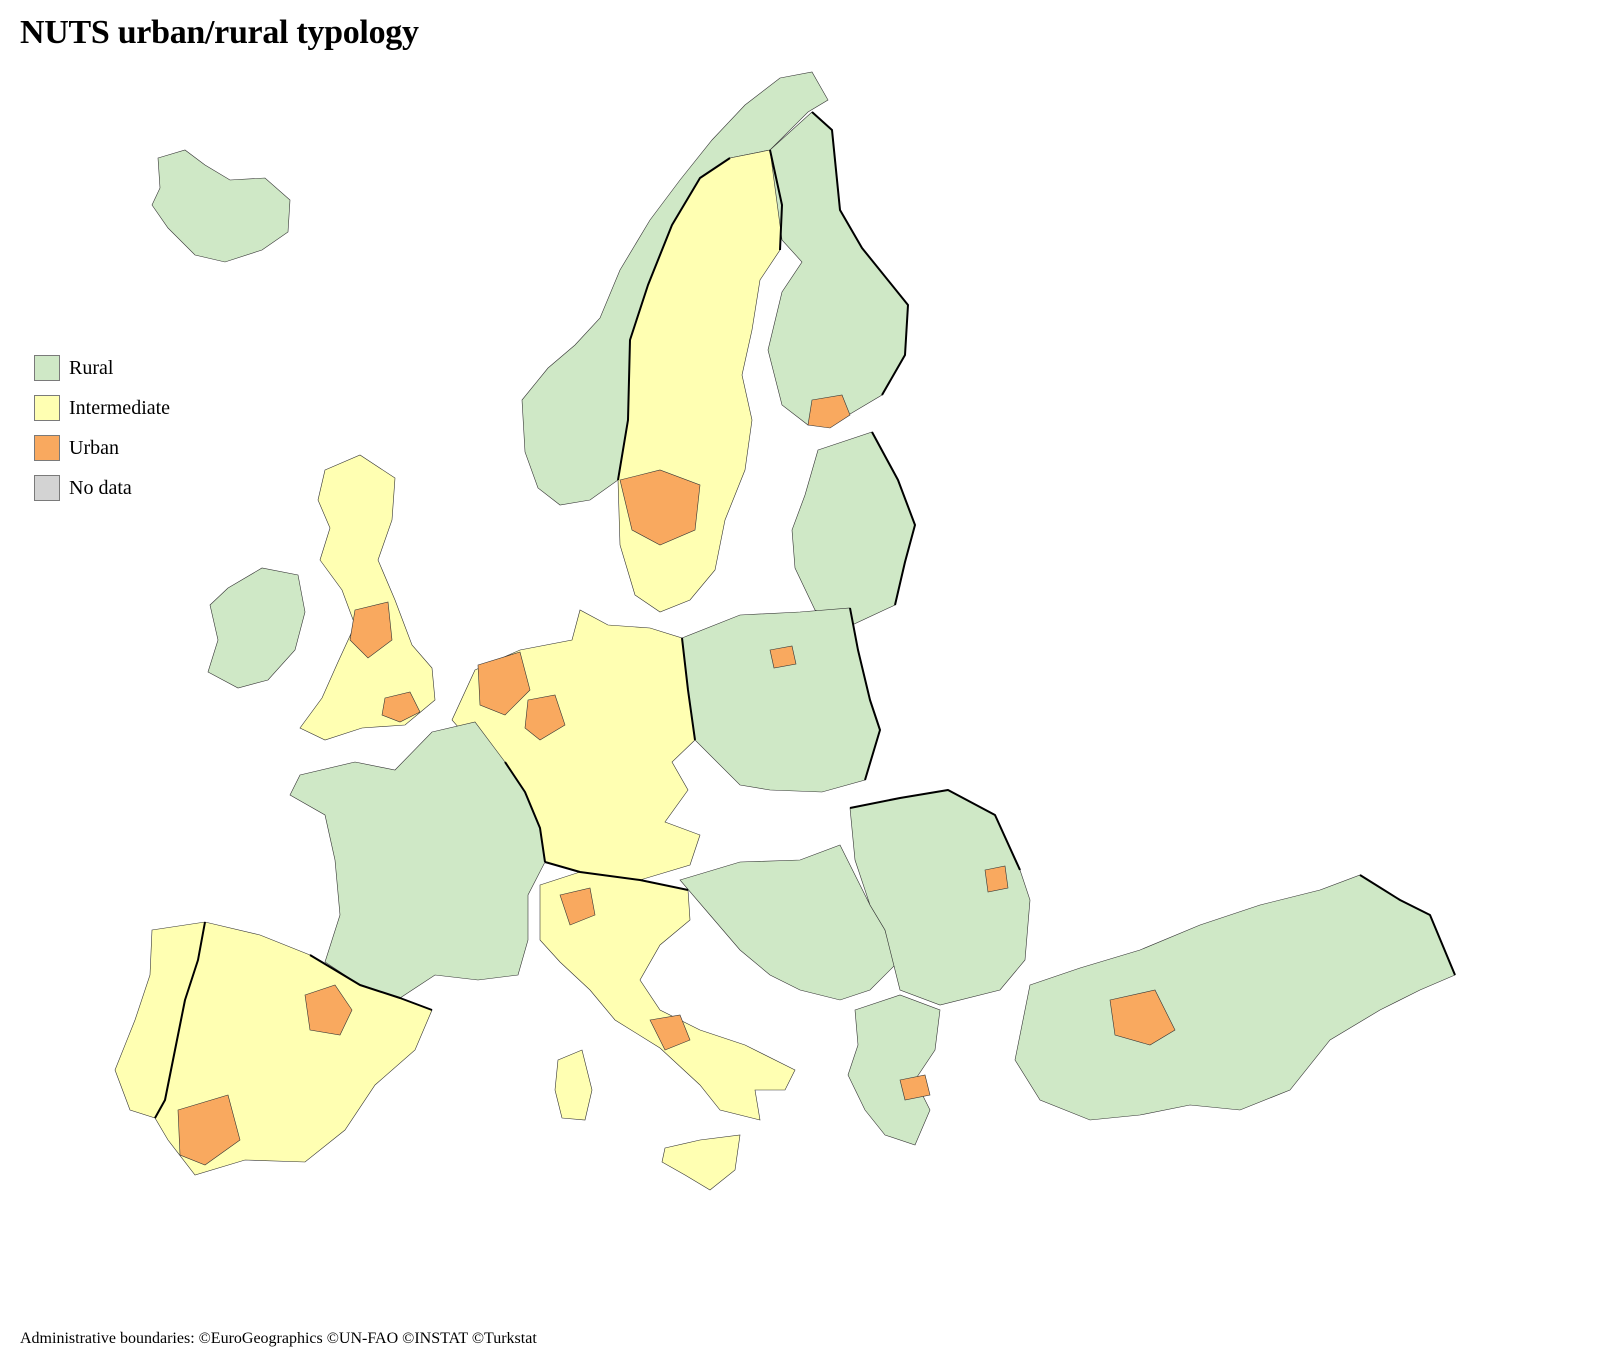  I want to click on border-pyrenees, so click(371, 982).